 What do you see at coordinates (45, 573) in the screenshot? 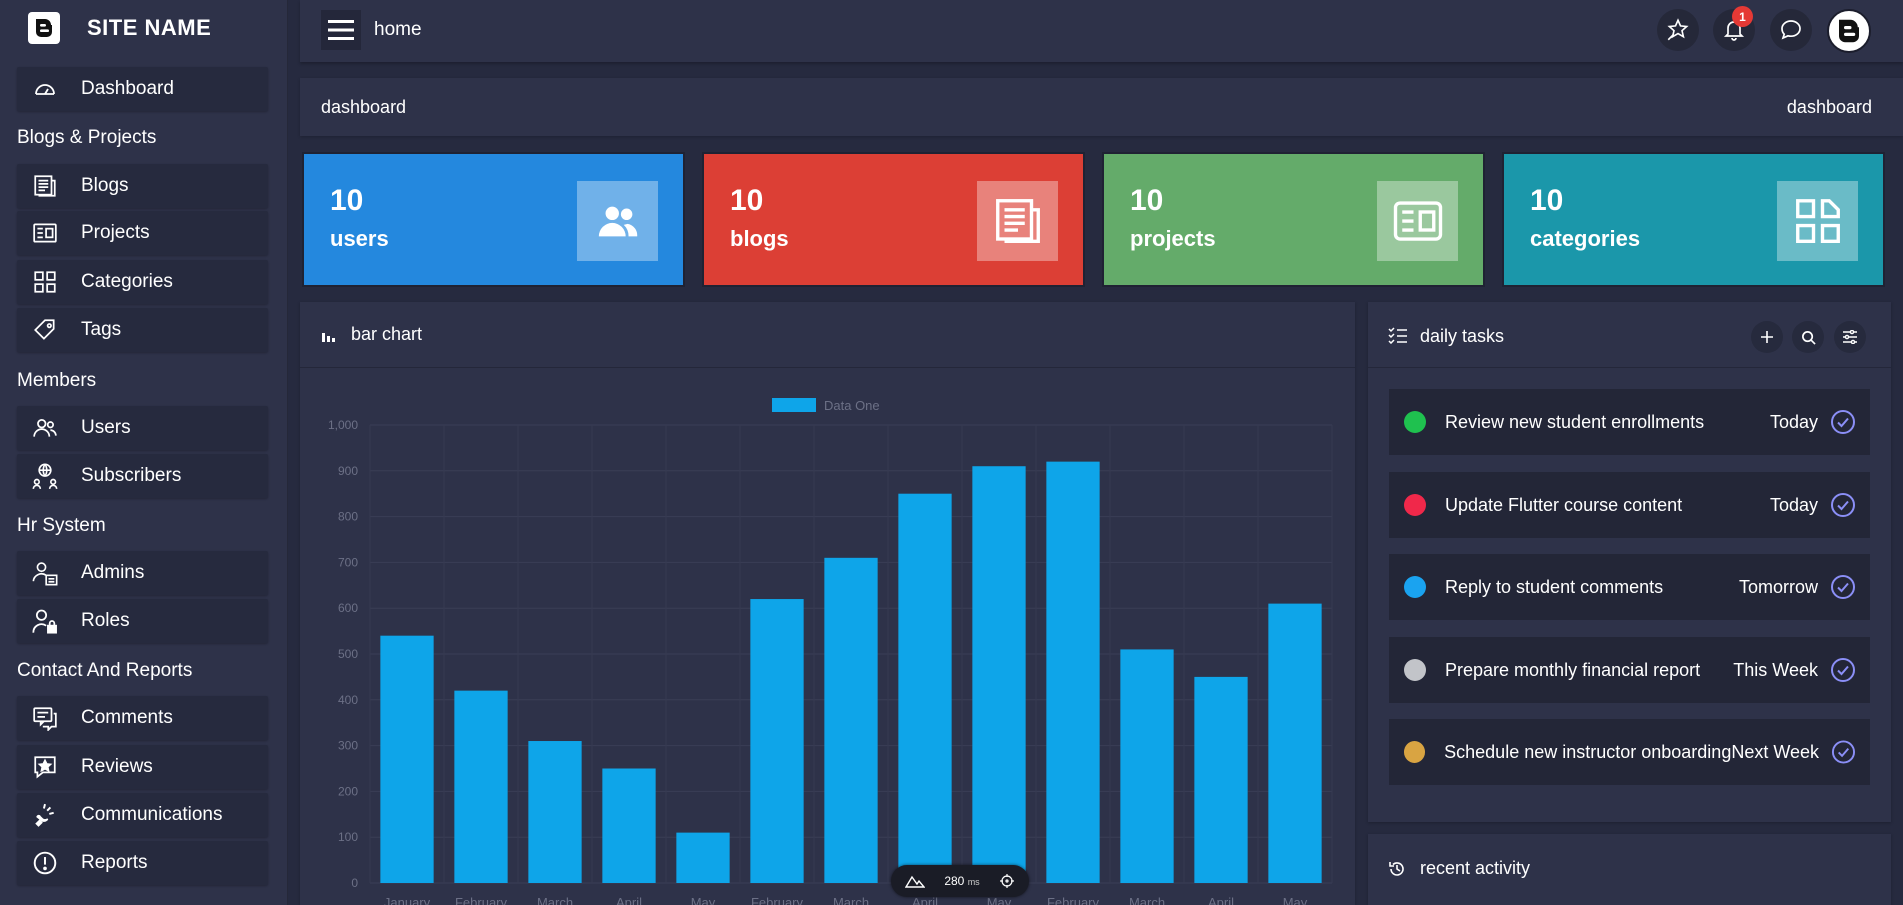
I see `admins-icon` at bounding box center [45, 573].